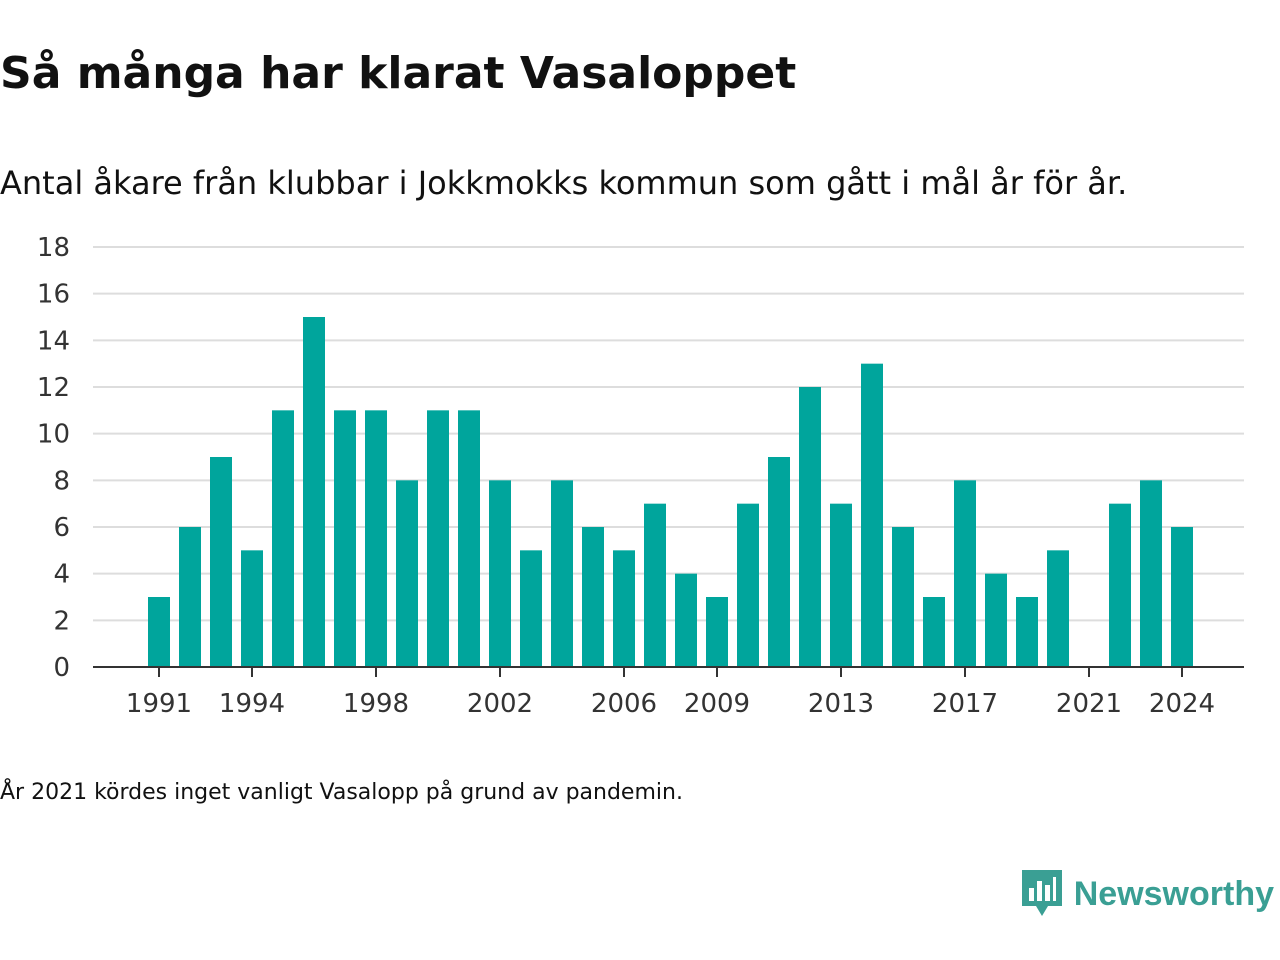  Describe the element at coordinates (1120, 585) in the screenshot. I see `bar-2022` at that location.